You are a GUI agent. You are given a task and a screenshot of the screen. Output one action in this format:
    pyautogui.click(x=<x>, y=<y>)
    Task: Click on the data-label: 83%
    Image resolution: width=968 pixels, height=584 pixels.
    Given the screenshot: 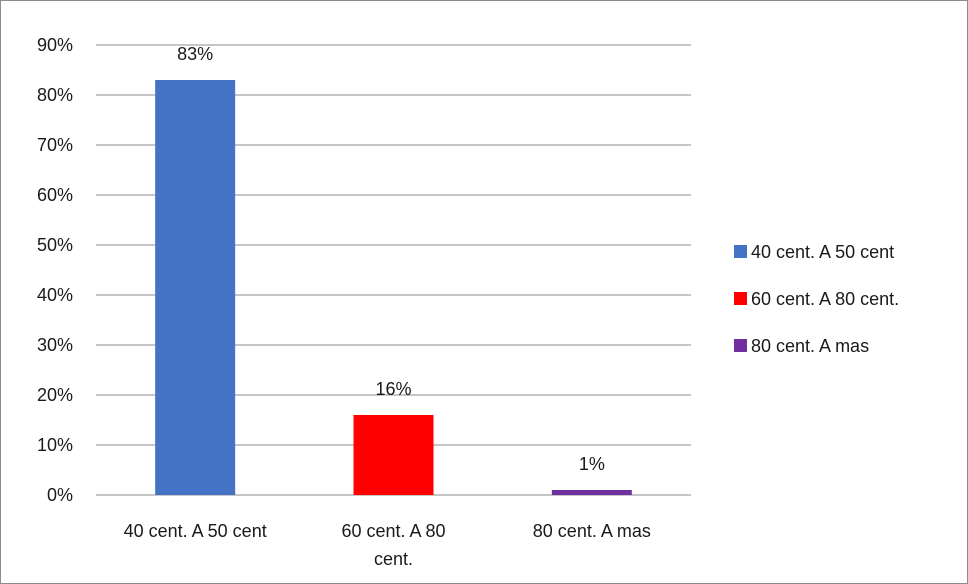 What is the action you would take?
    pyautogui.click(x=195, y=54)
    